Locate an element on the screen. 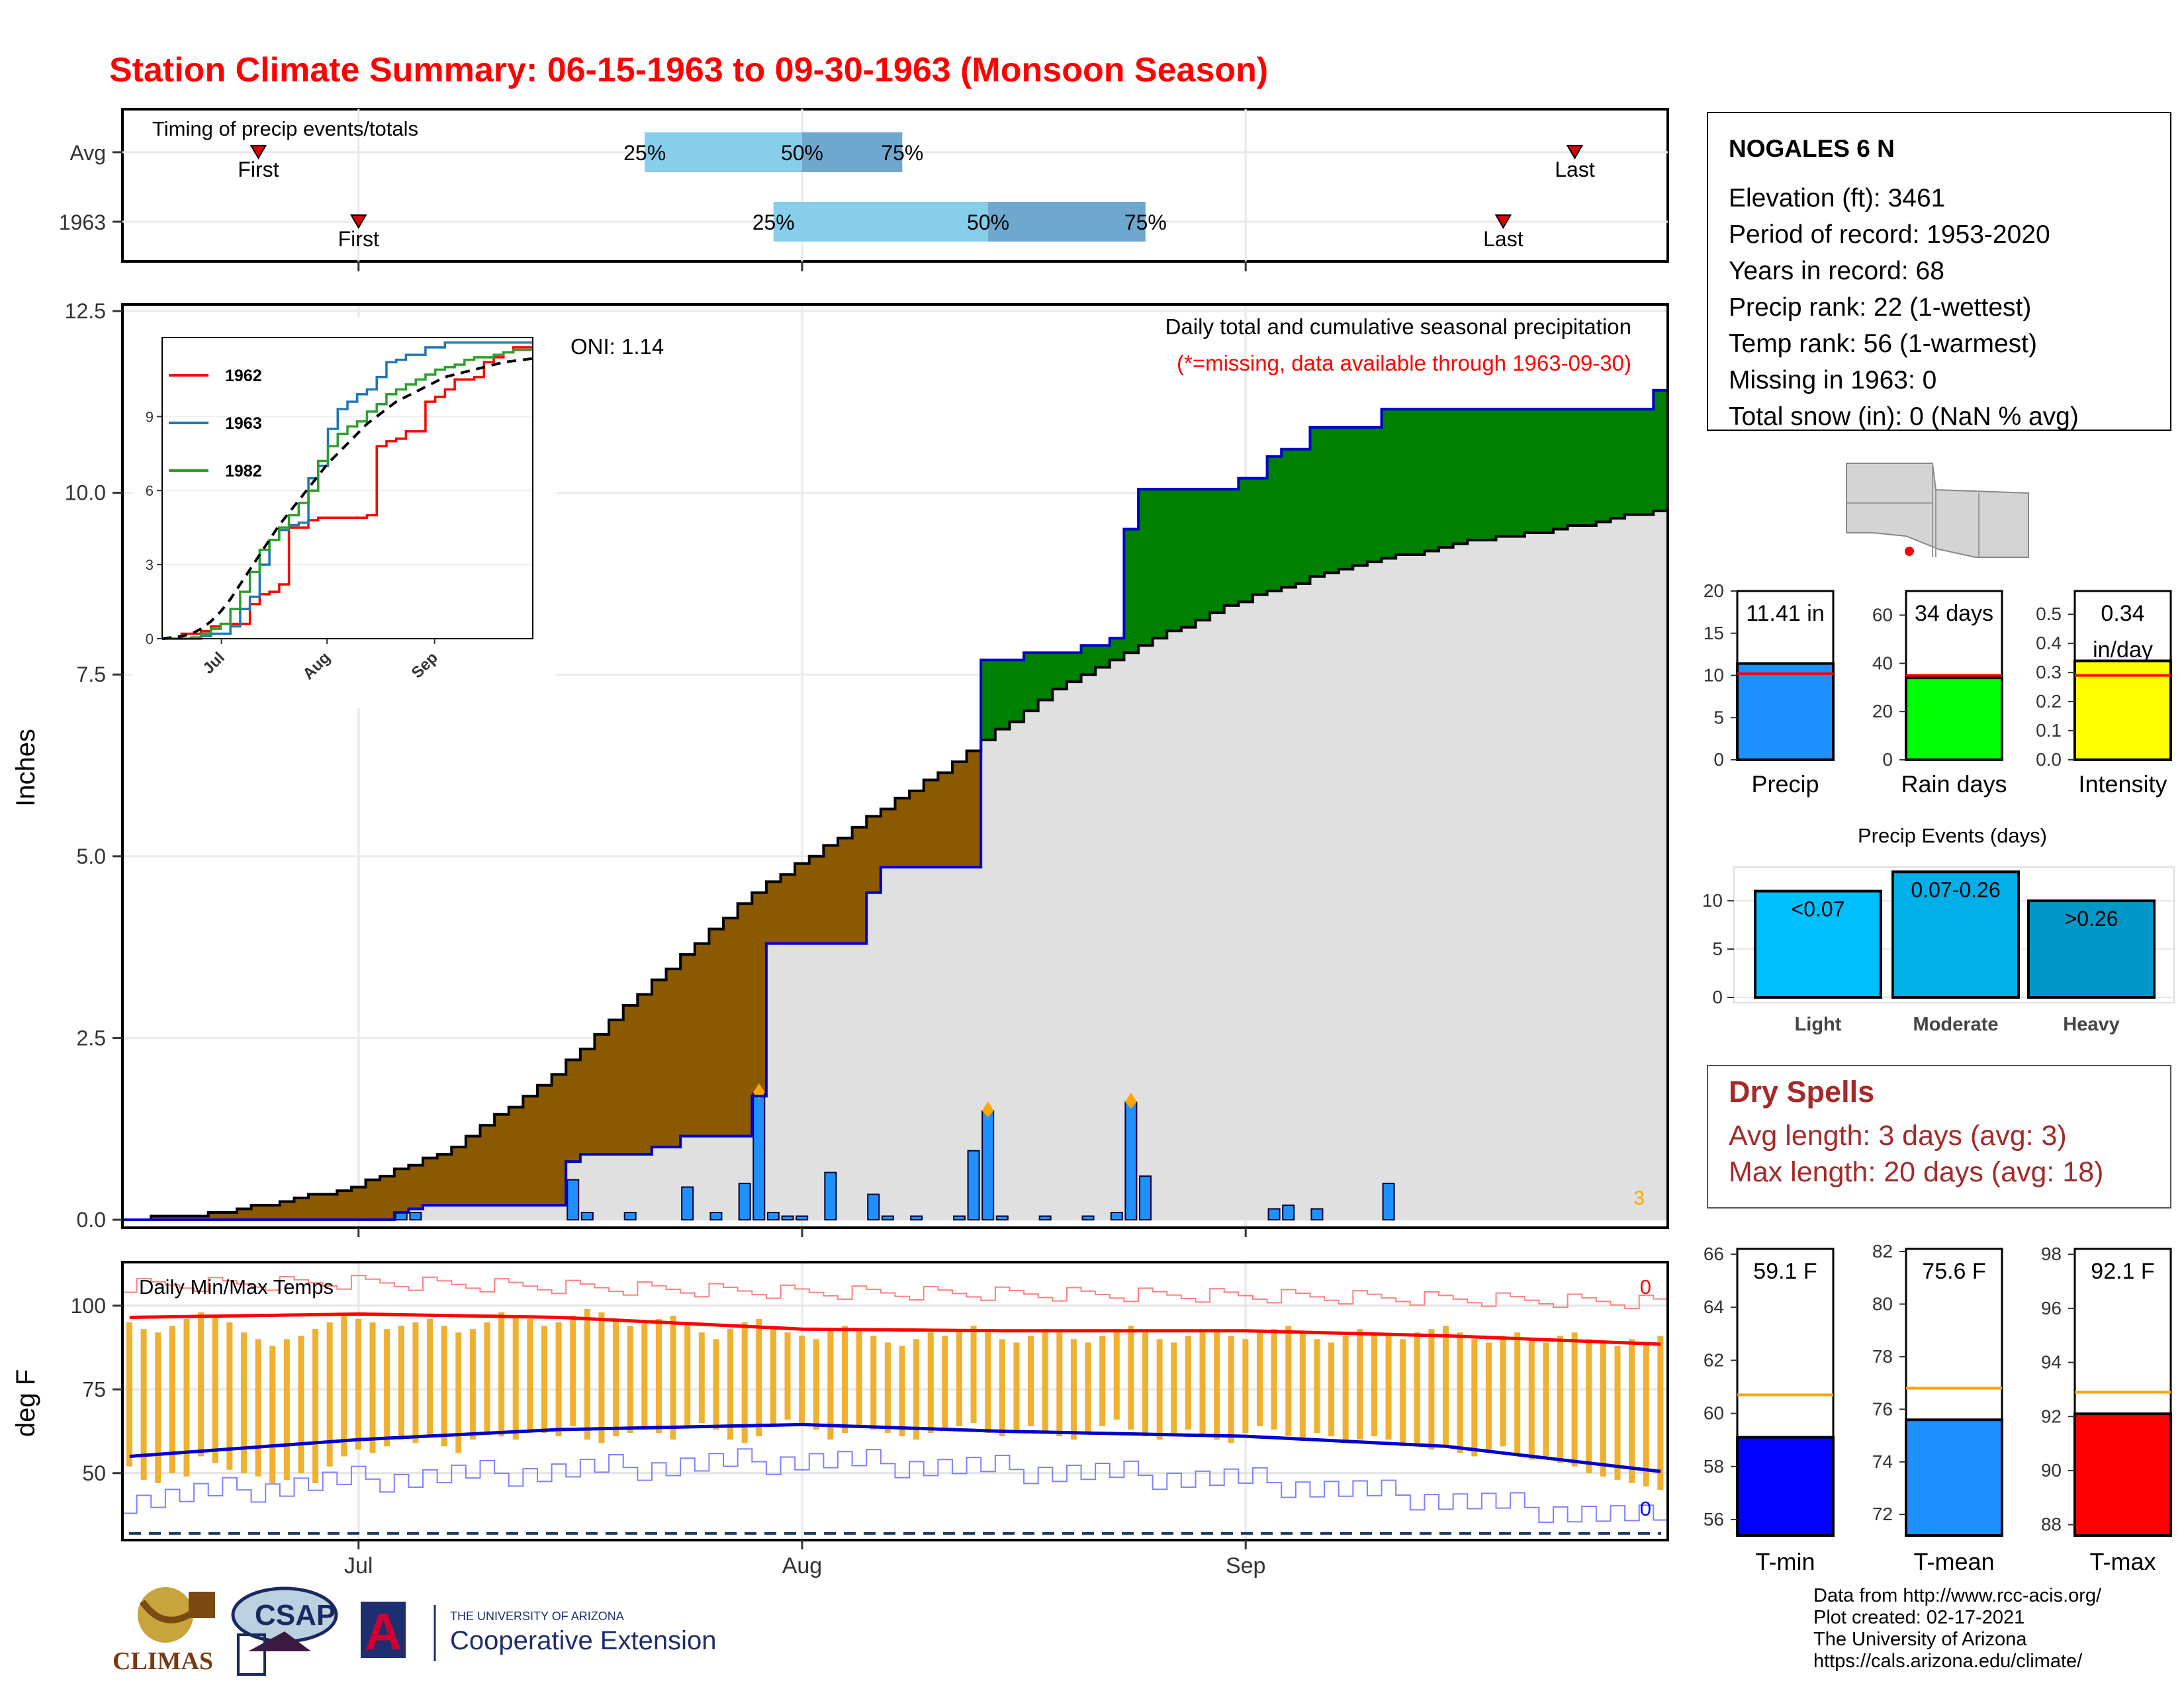 The width and height of the screenshot is (2184, 1691). csap-bars-icon is located at coordinates (251, 1654).